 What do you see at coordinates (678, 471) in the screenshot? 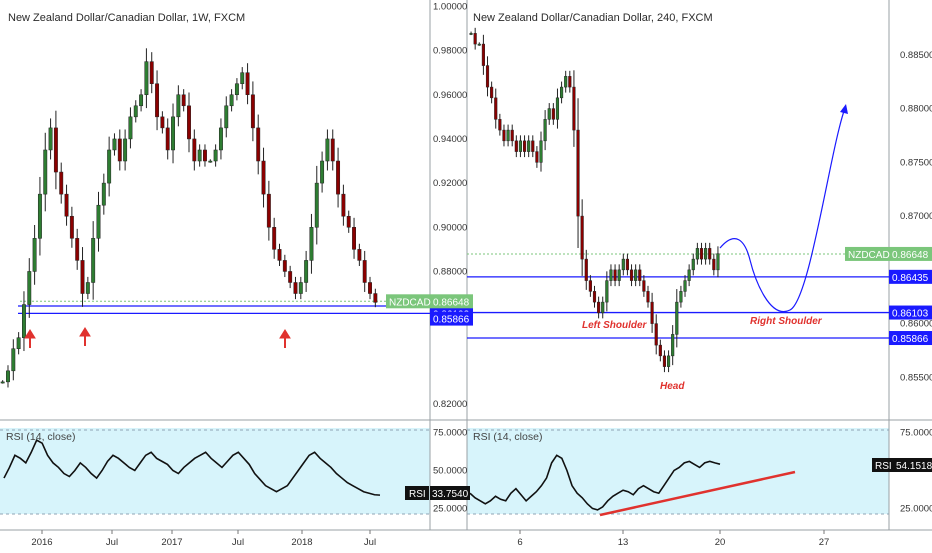
I see `rsi-right-band` at bounding box center [678, 471].